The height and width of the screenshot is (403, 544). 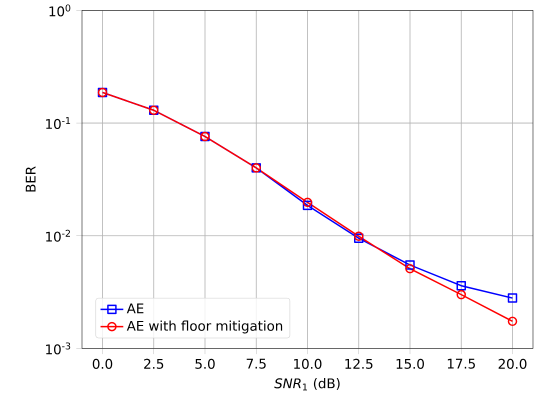 What do you see at coordinates (512, 363) in the screenshot?
I see `x-tick-label: 20.0` at bounding box center [512, 363].